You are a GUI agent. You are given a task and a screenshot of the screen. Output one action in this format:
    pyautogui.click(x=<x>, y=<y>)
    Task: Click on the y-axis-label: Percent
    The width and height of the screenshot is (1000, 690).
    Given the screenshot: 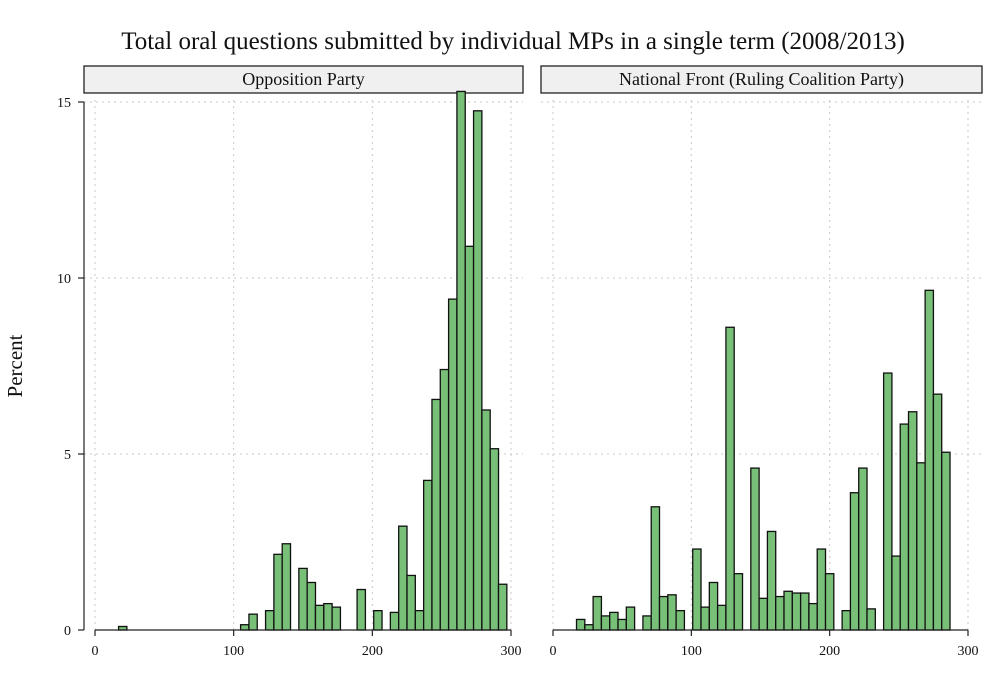 What is the action you would take?
    pyautogui.click(x=15, y=365)
    